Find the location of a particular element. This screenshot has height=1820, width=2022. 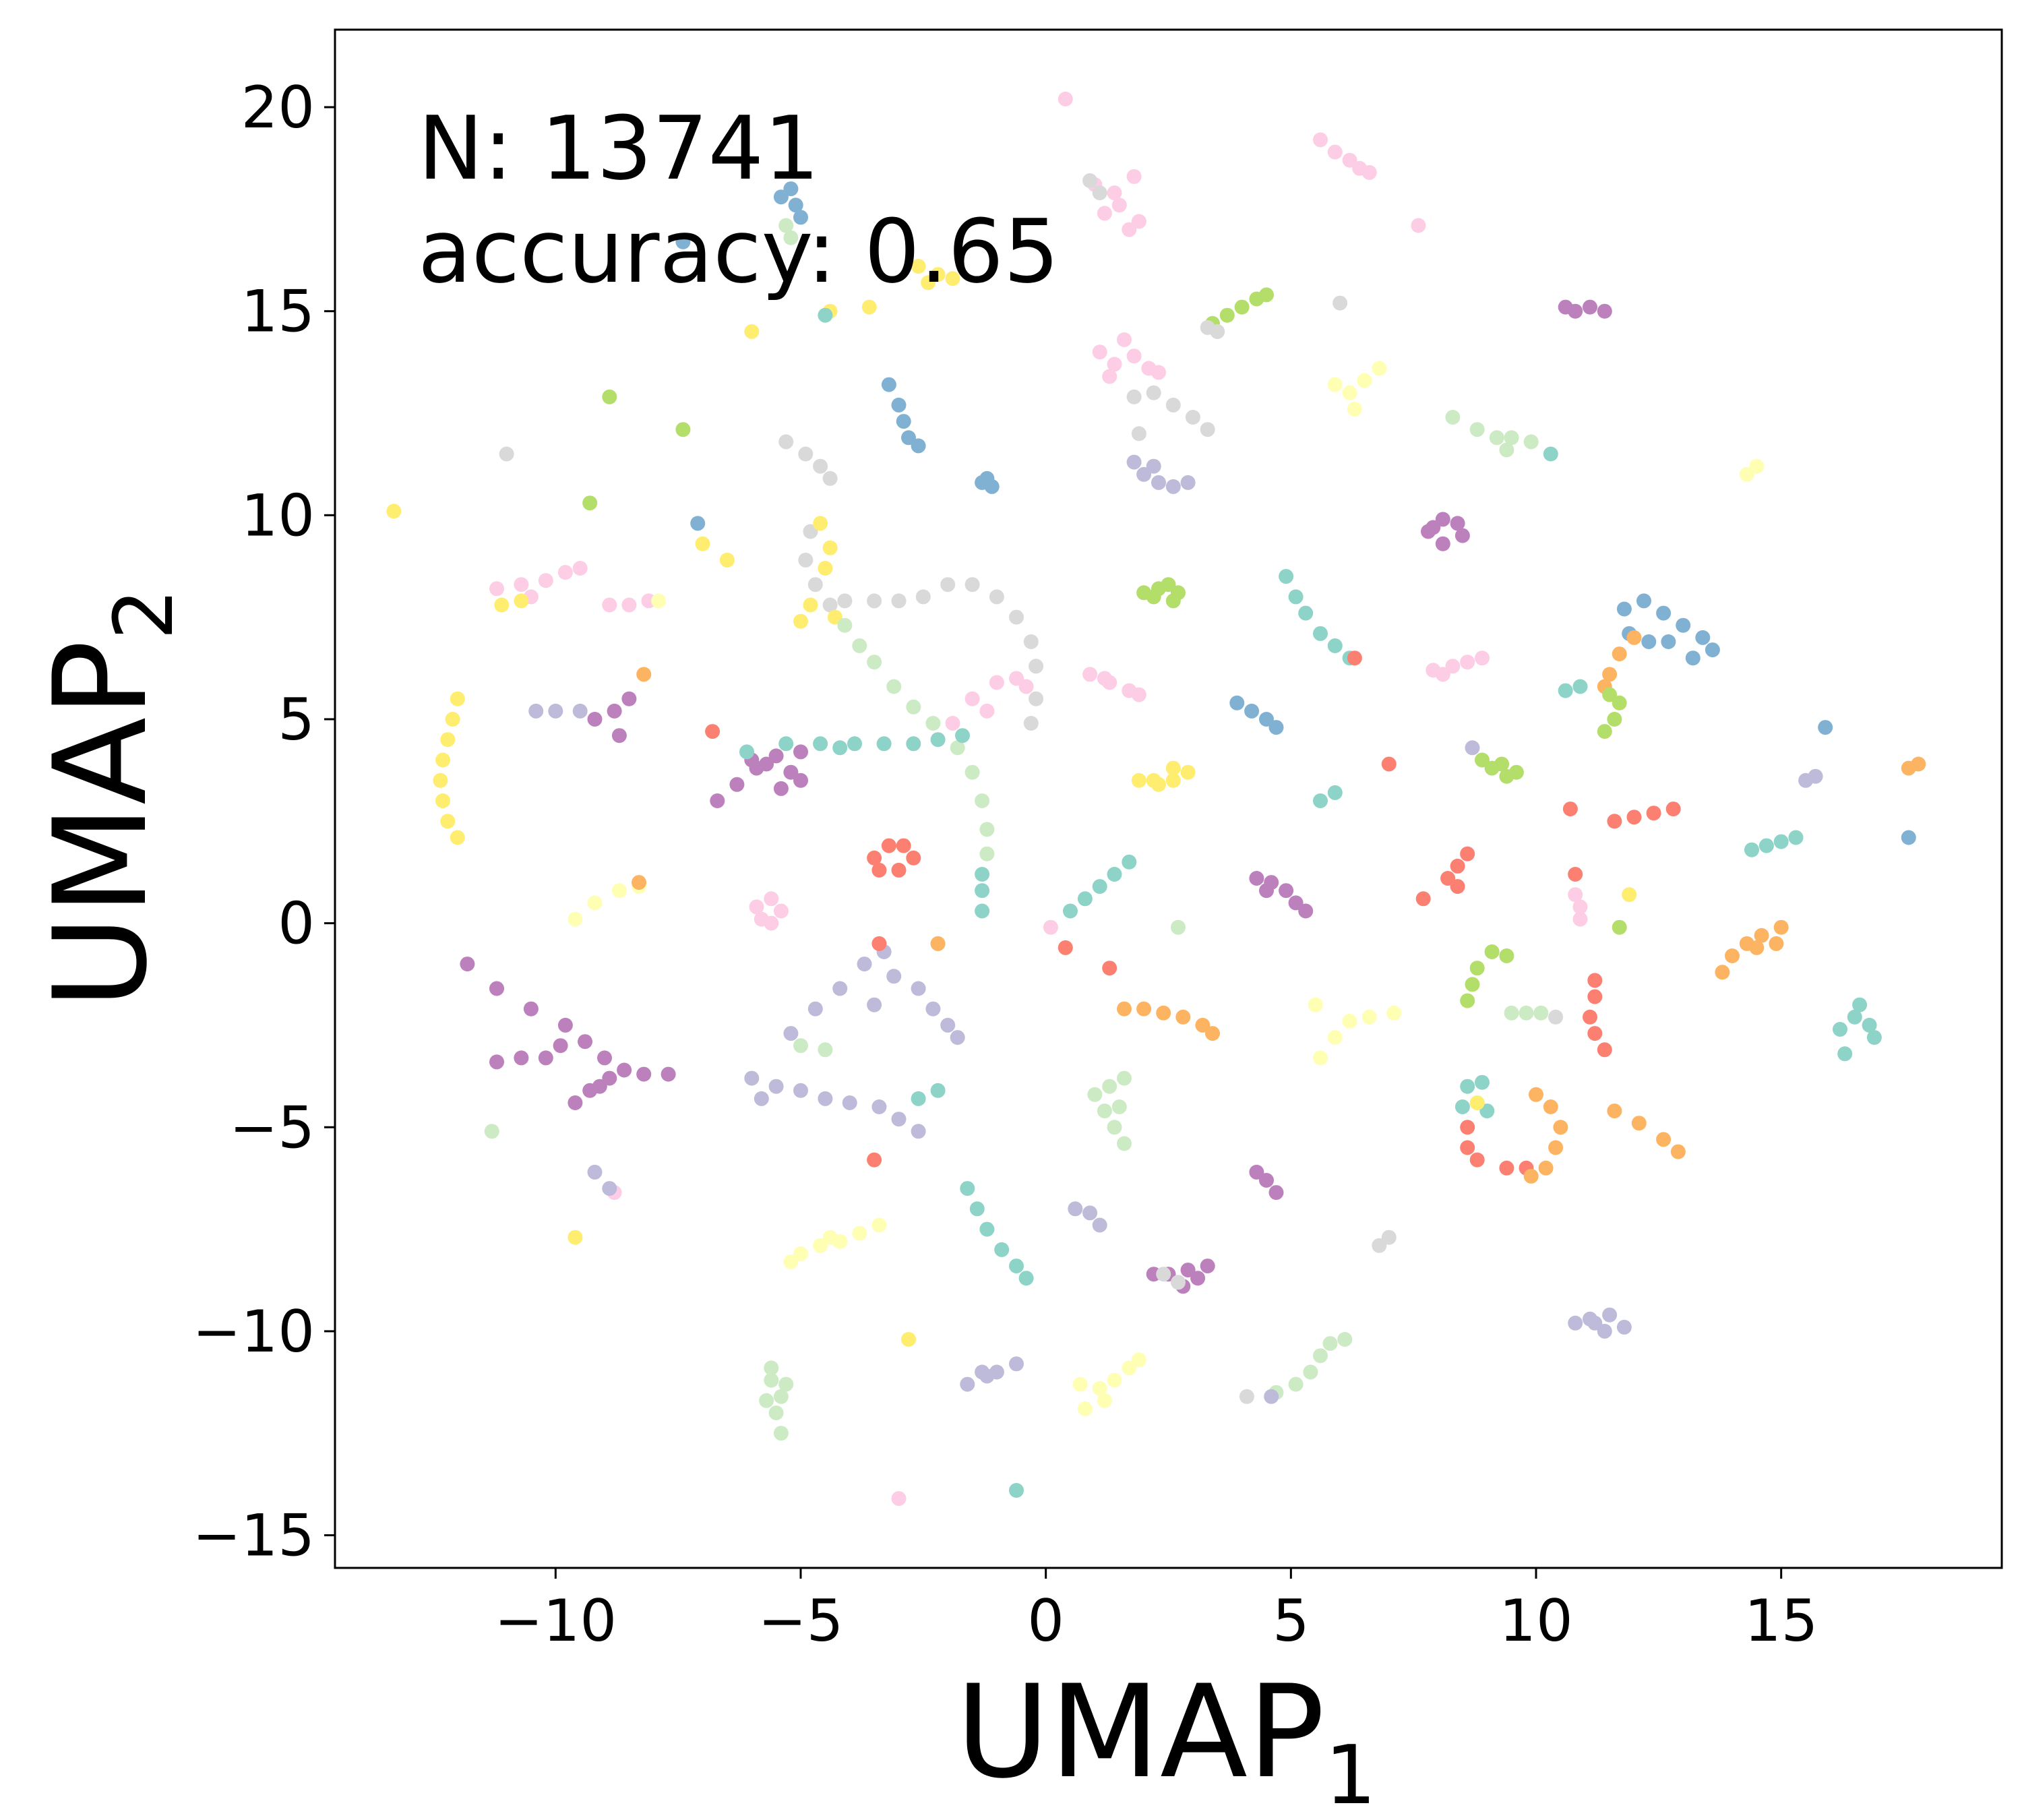

x-tick-label: 0 is located at coordinates (1045, 1621).